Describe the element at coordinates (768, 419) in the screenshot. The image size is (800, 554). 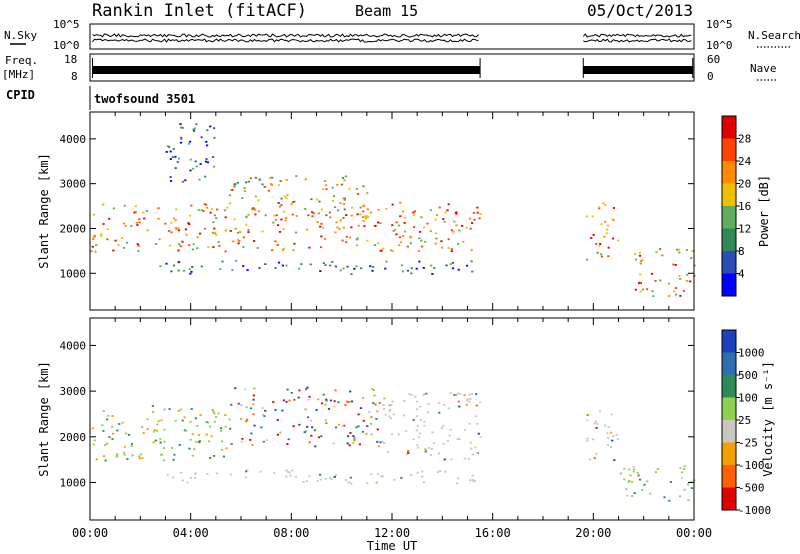
I see `velocity-colorbar-label: Velocity [m s⁻¹]` at that location.